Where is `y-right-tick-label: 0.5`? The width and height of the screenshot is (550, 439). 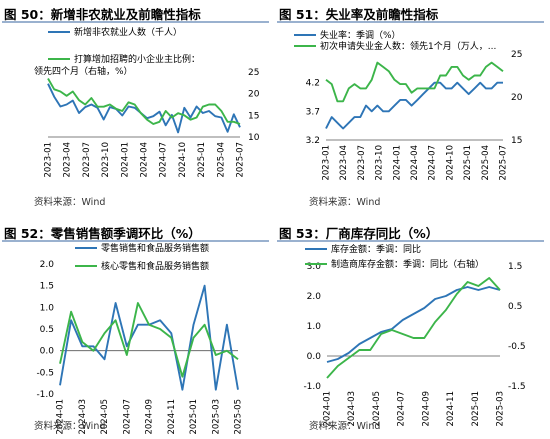 y-right-tick-label: 0.5 is located at coordinates (515, 307).